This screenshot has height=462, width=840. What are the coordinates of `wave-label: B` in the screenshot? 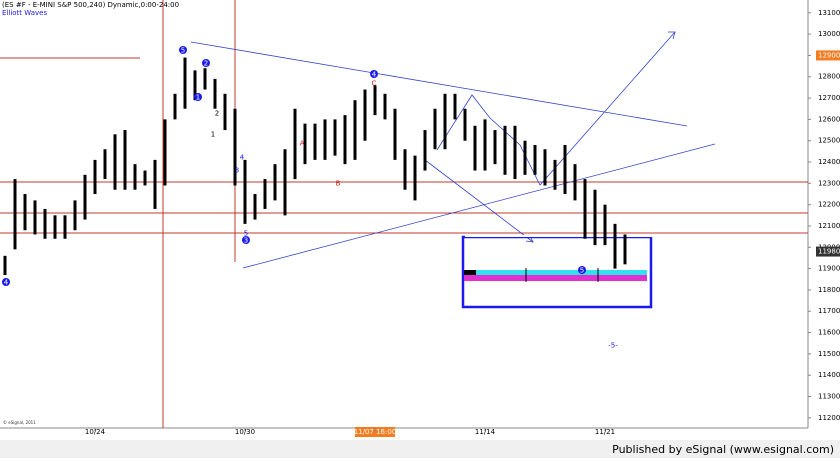 It's located at (338, 184).